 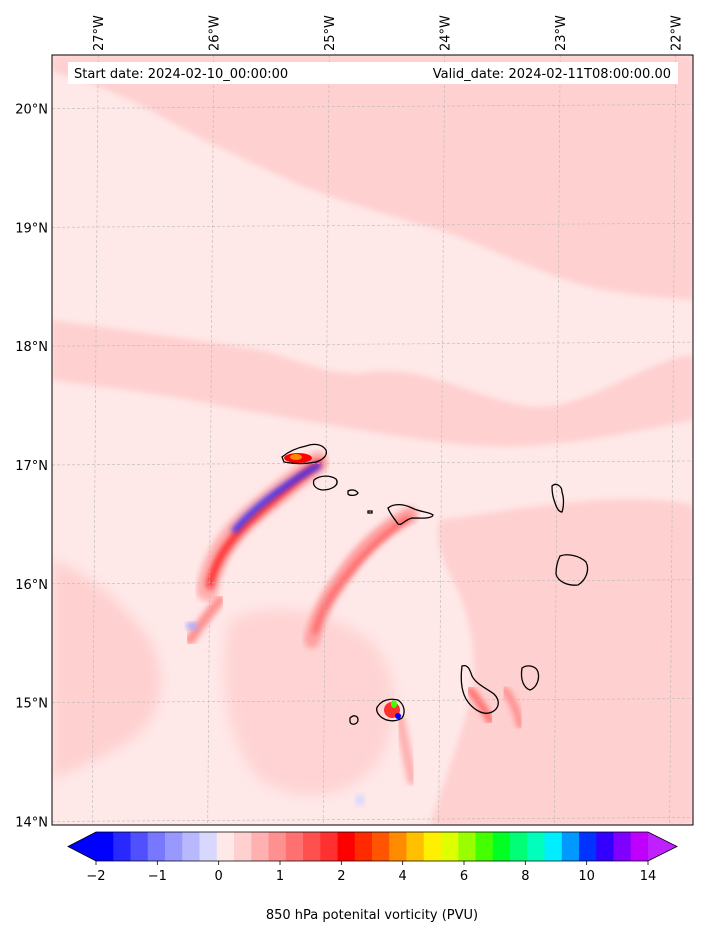 I want to click on pv-streak-south-east, so click(x=480, y=705).